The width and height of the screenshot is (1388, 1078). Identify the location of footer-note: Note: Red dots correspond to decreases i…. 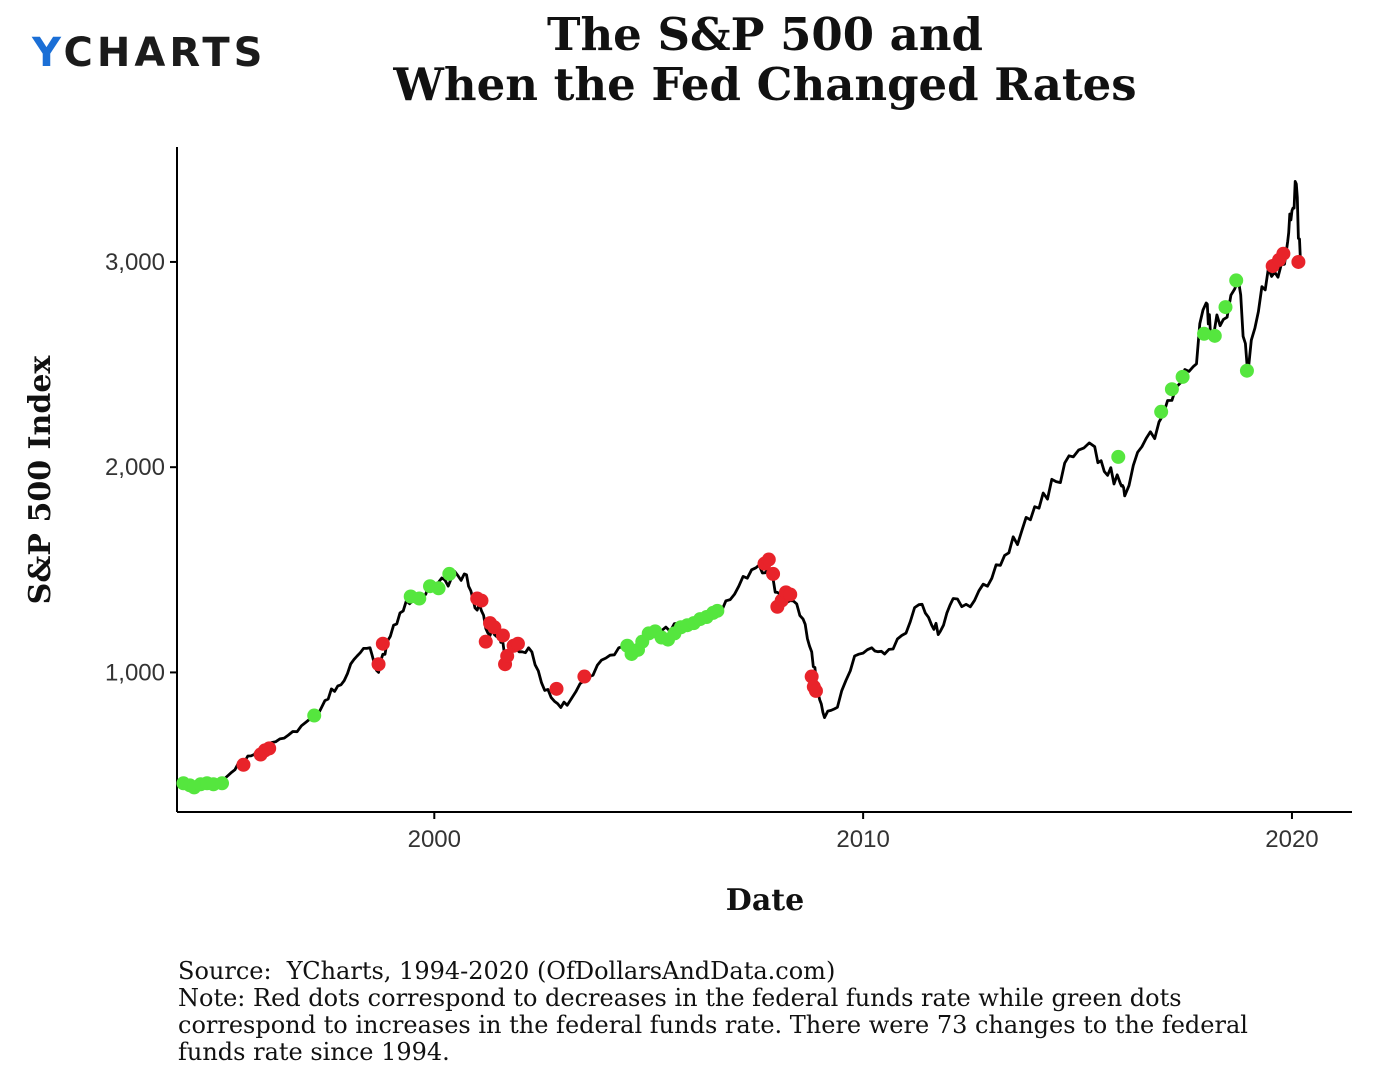
(717, 1025).